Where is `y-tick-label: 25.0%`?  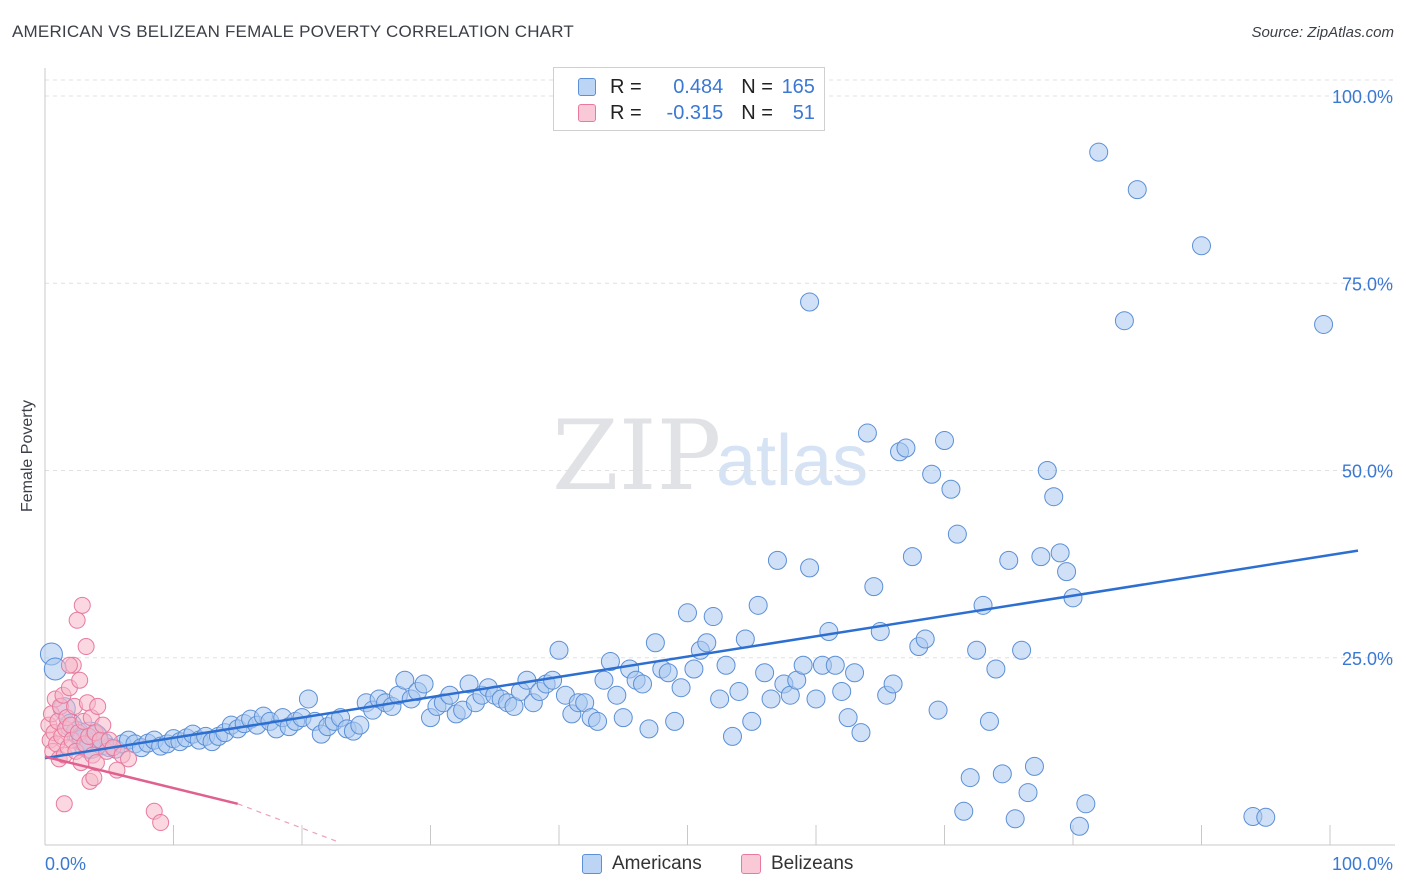 y-tick-label: 25.0% is located at coordinates (1367, 659).